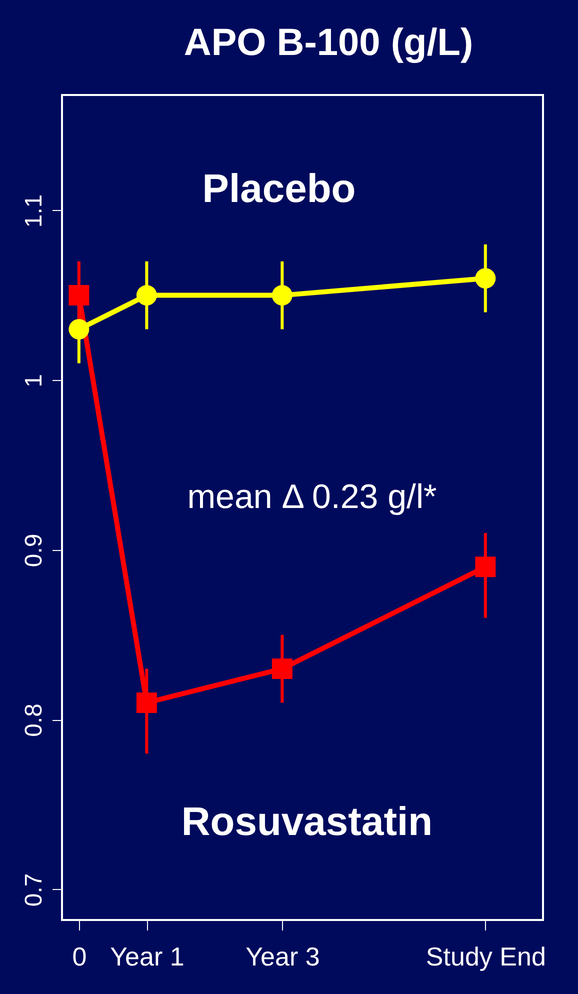  Describe the element at coordinates (283, 957) in the screenshot. I see `x-tick-label: Year 3` at that location.